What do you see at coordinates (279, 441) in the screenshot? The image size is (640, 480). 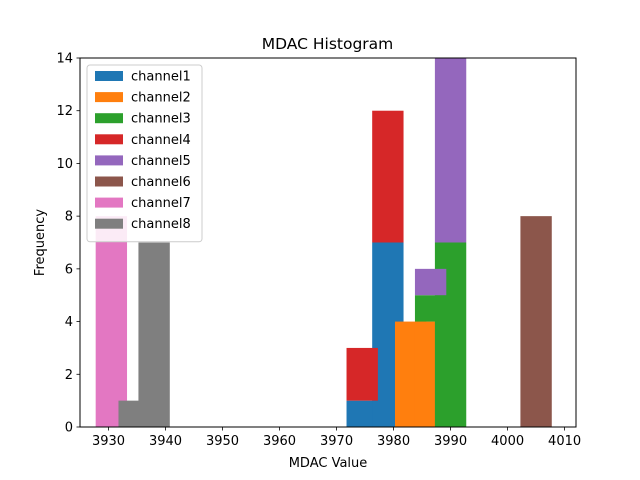 I see `x-tick-label: 3960` at bounding box center [279, 441].